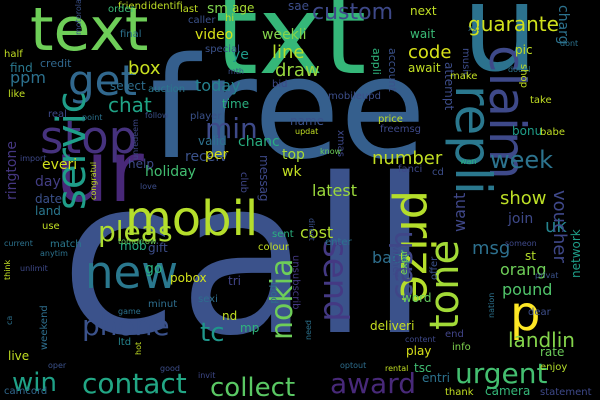 The image size is (600, 400). What do you see at coordinates (273, 293) in the screenshot?
I see `word-ipod: ipod` at bounding box center [273, 293].